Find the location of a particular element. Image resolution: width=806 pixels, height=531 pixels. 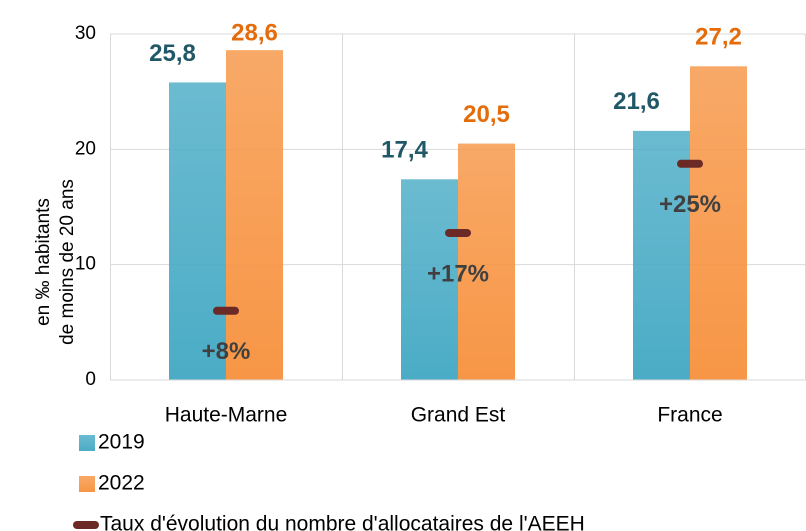

legend-label: 2022 is located at coordinates (121, 483).